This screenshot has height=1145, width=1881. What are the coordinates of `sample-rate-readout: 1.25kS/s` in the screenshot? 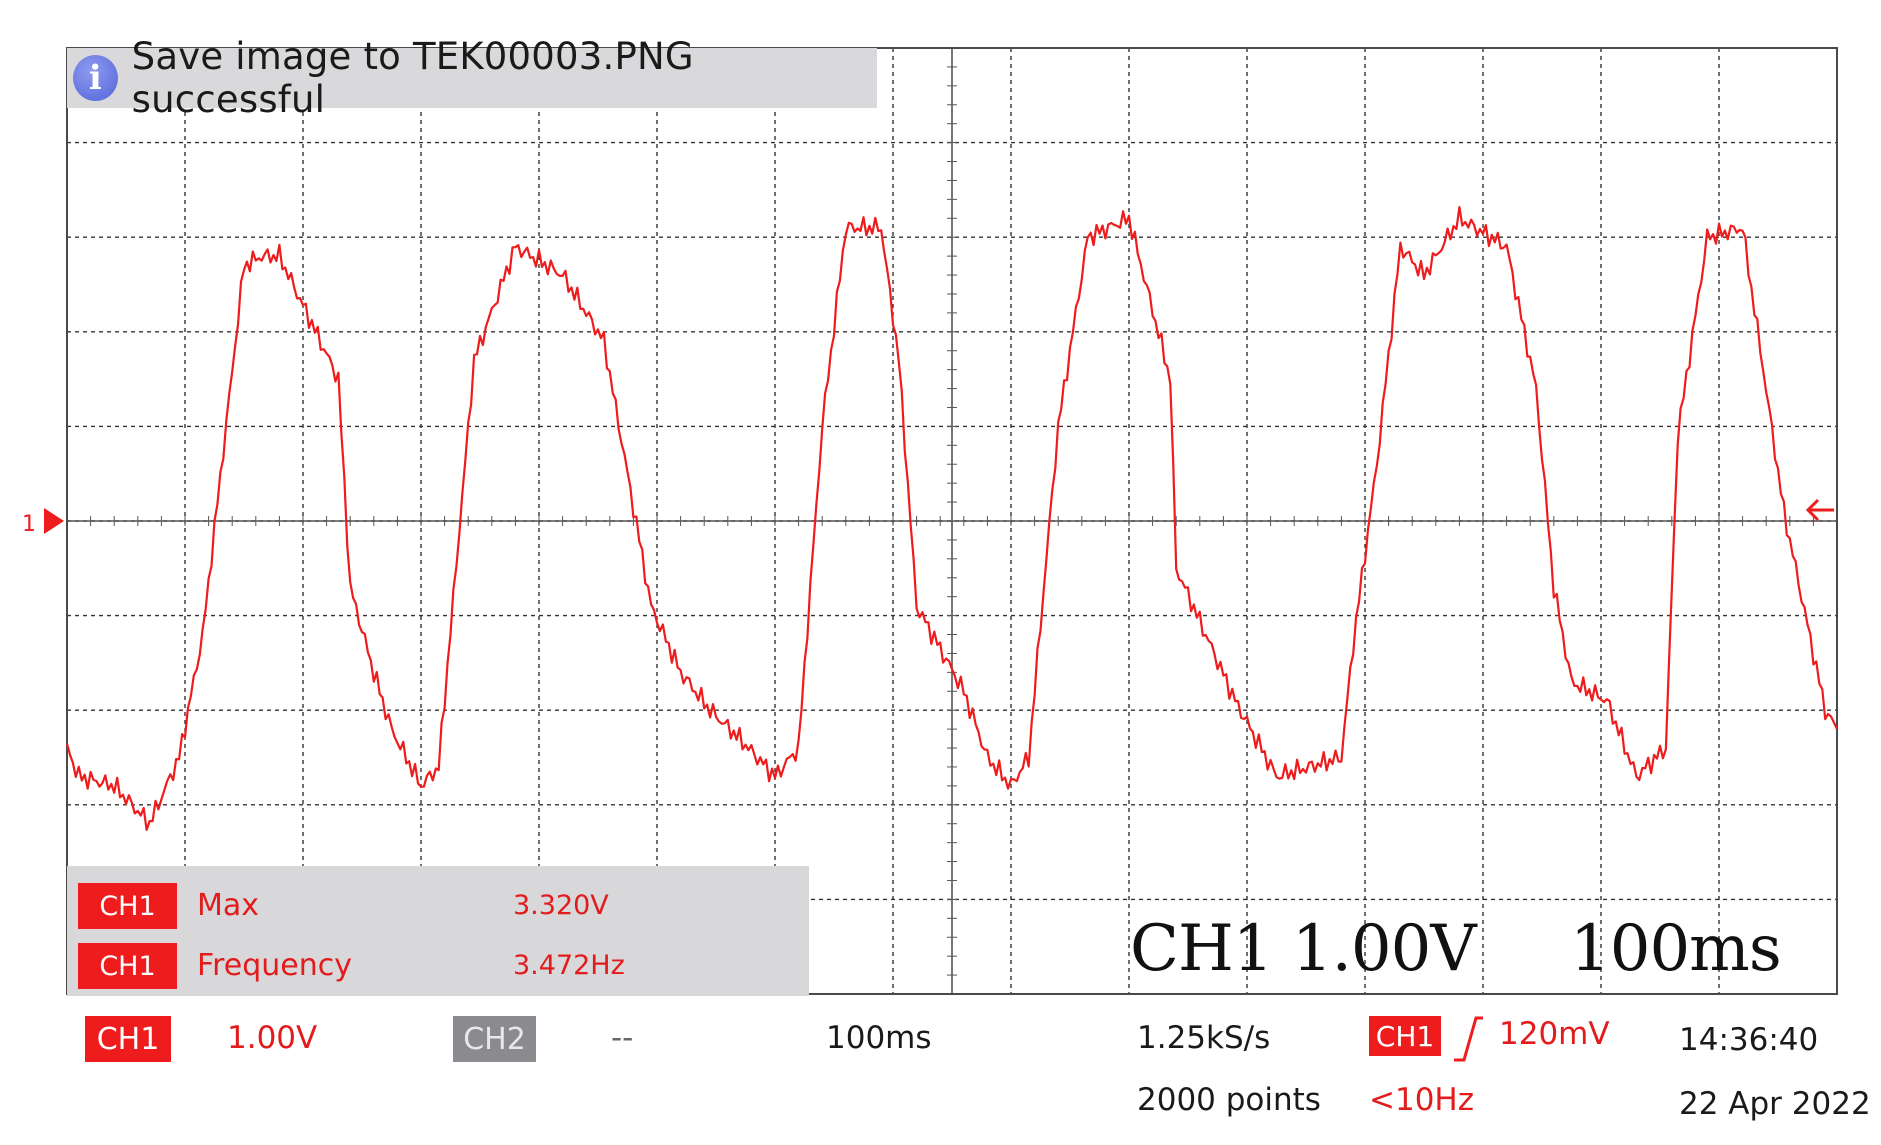 It's located at (1204, 1038).